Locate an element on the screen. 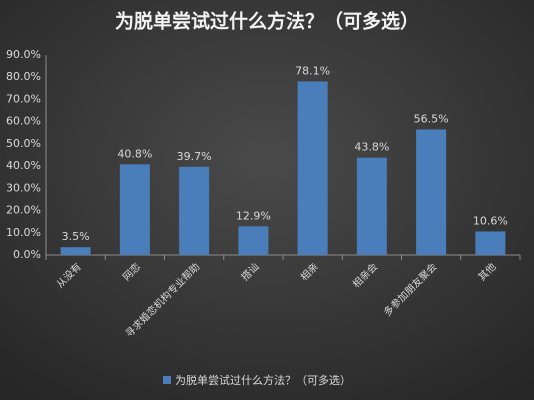  y-tick-label: 60.0% is located at coordinates (23, 121).